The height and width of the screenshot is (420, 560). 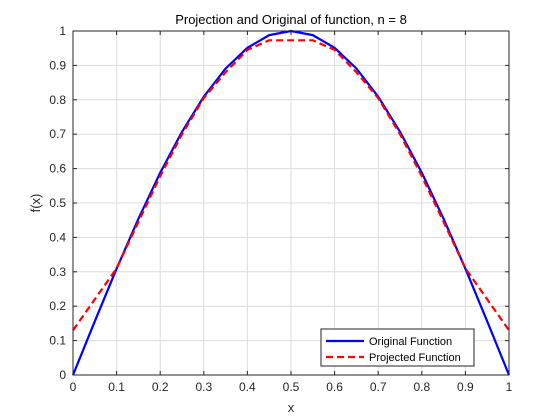 I want to click on x-tick-label: 0.4, so click(x=247, y=387).